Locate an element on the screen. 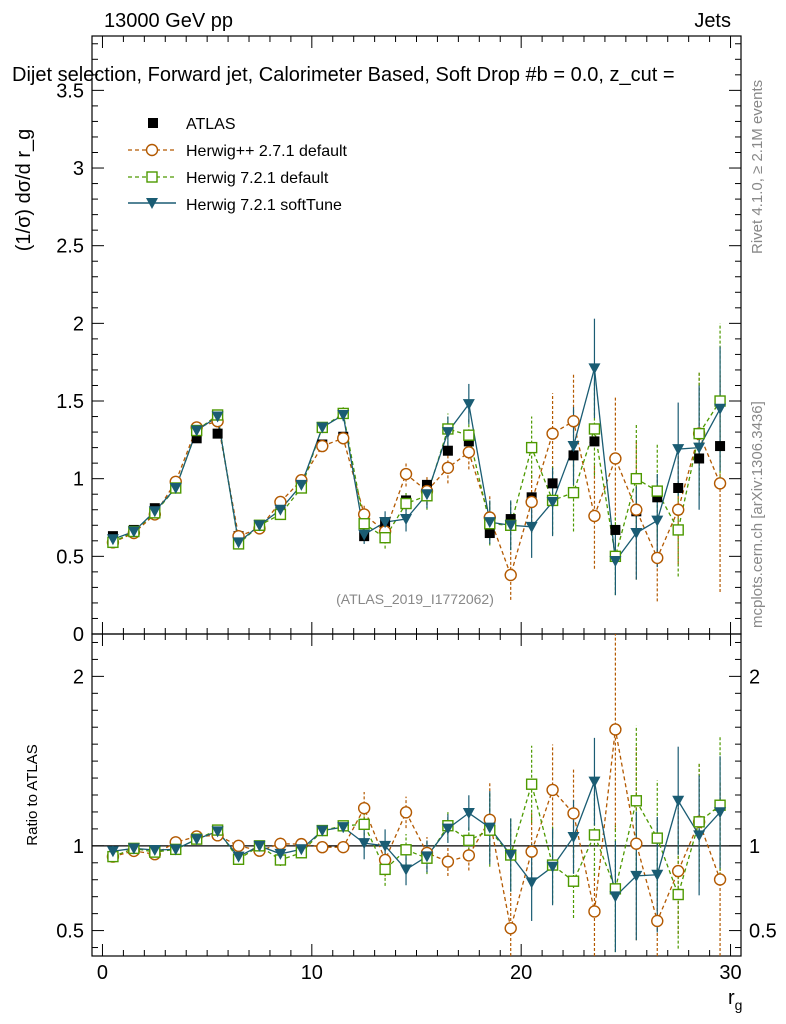 This screenshot has width=786, height=1024. rivet-label: Rivet 4.1.0, ≥ 2.1M events is located at coordinates (757, 167).